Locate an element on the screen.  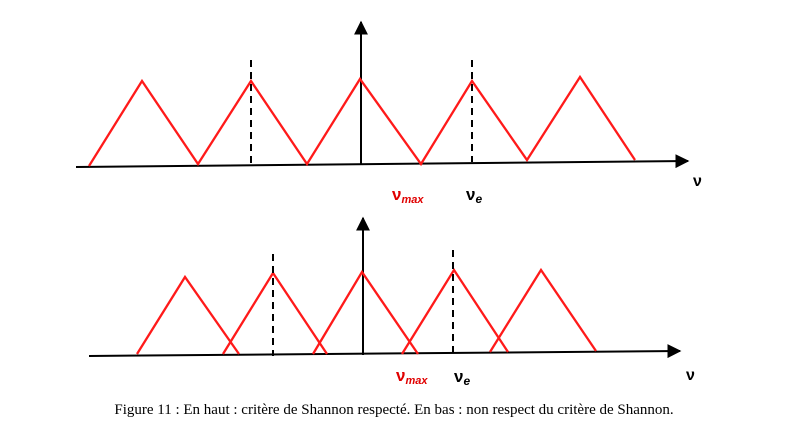
top-spectrum is located at coordinates (362, 120).